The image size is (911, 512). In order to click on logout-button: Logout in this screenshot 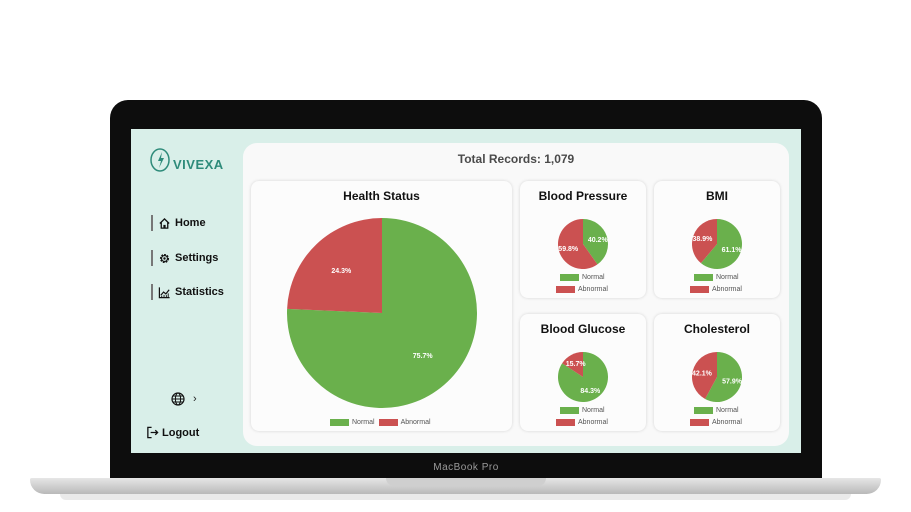, I will do `click(172, 432)`.